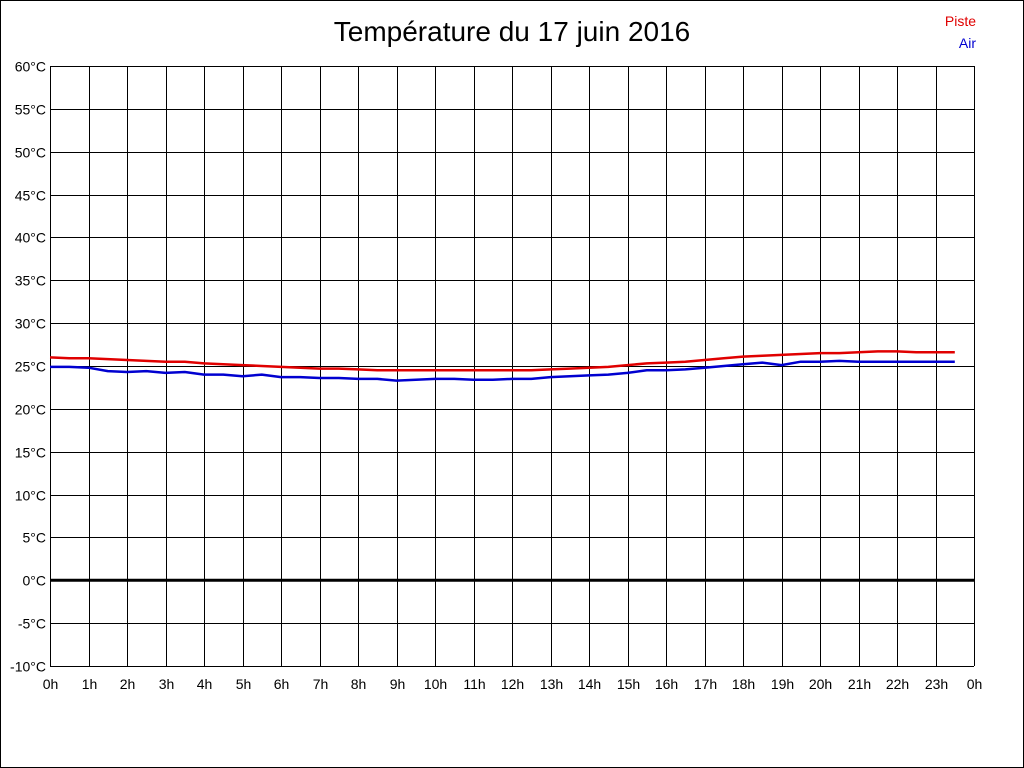  I want to click on y-tick-label: 10°C, so click(30, 496).